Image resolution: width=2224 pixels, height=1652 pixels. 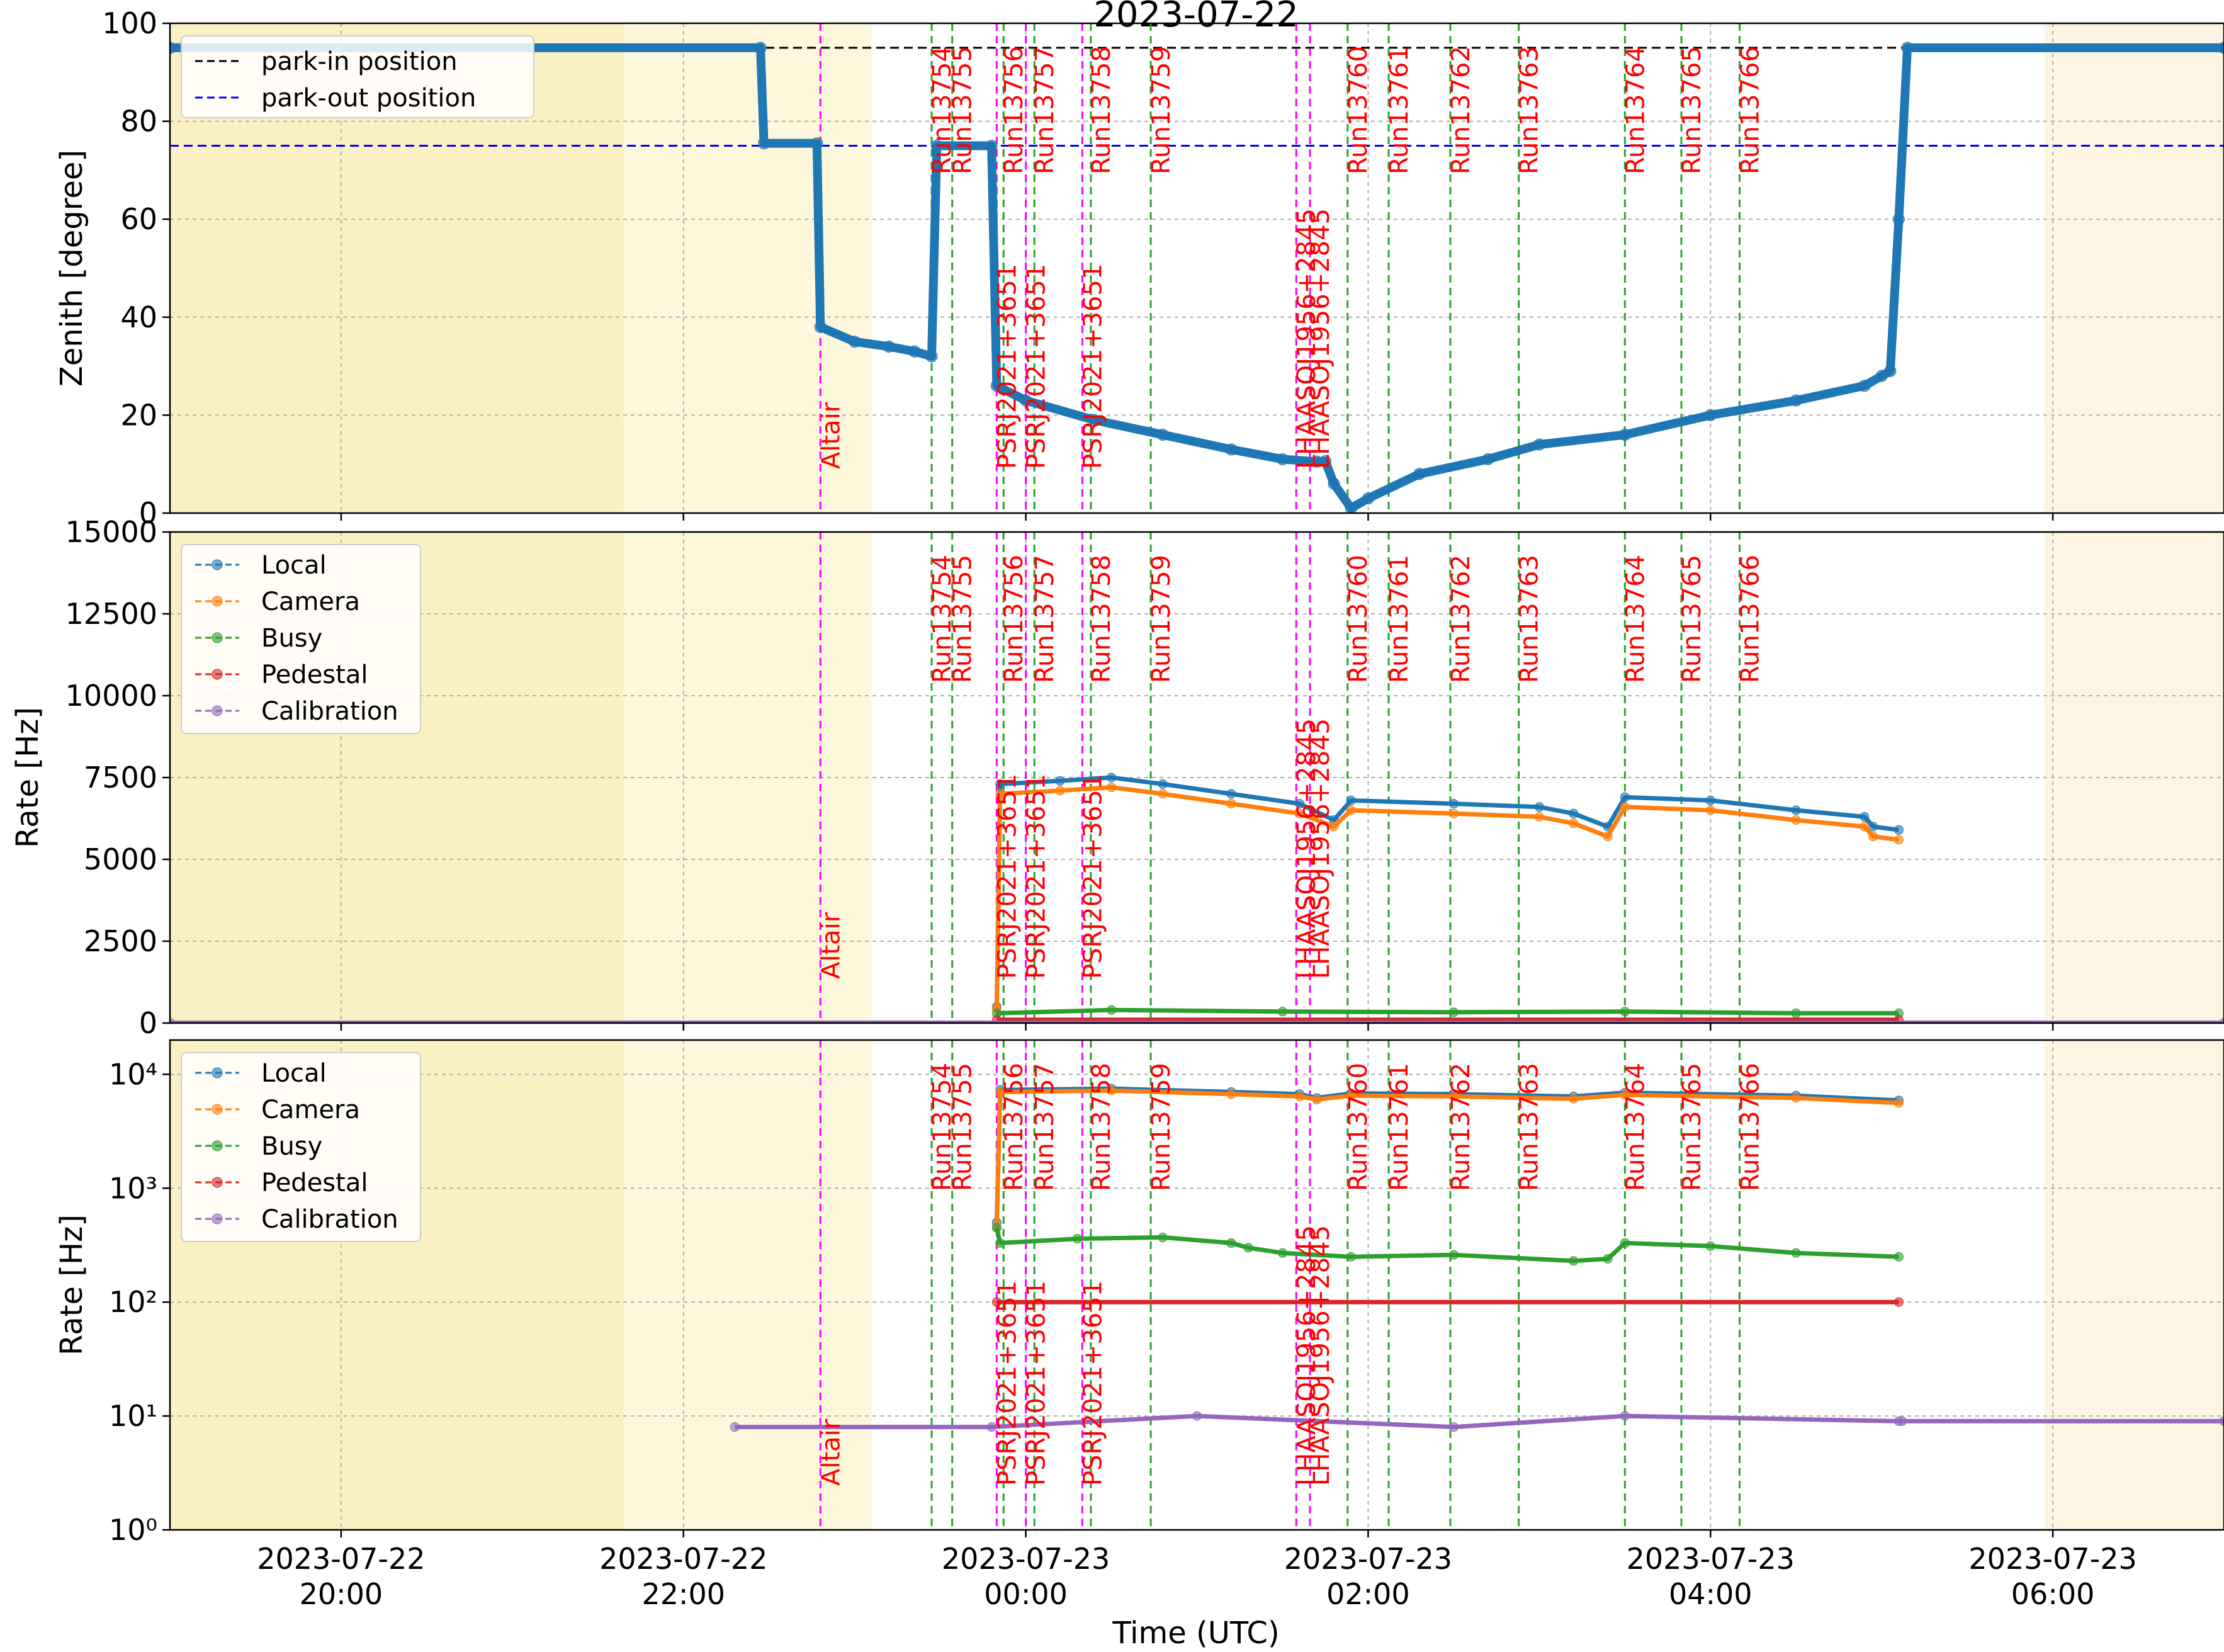 What do you see at coordinates (111, 532) in the screenshot?
I see `y-tick-label: 15000` at bounding box center [111, 532].